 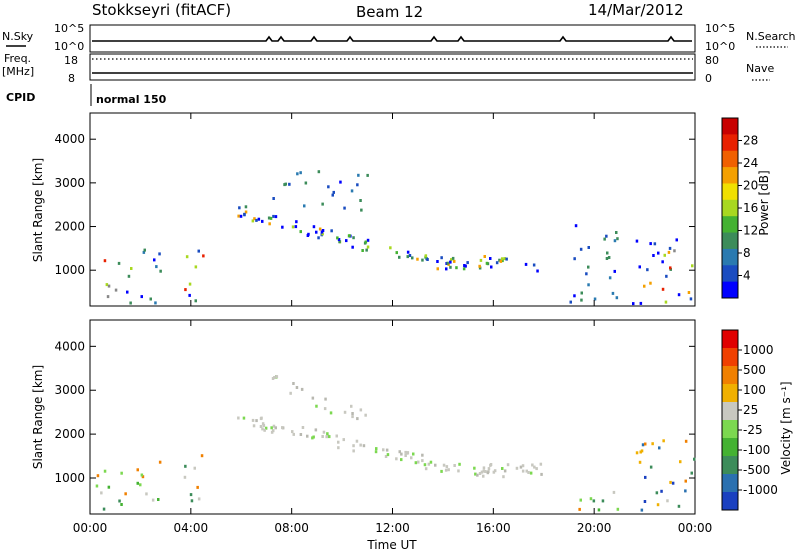 I want to click on x-tick-label: 00:00, so click(x=90, y=528).